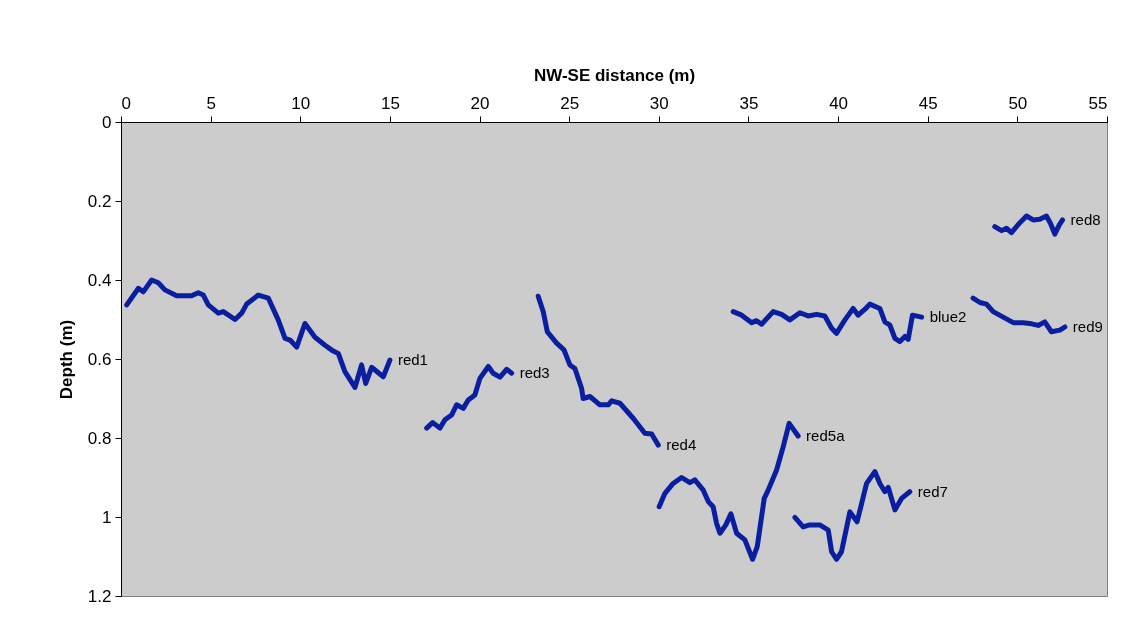 The image size is (1133, 629). I want to click on y-tick-label: 1, so click(107, 517).